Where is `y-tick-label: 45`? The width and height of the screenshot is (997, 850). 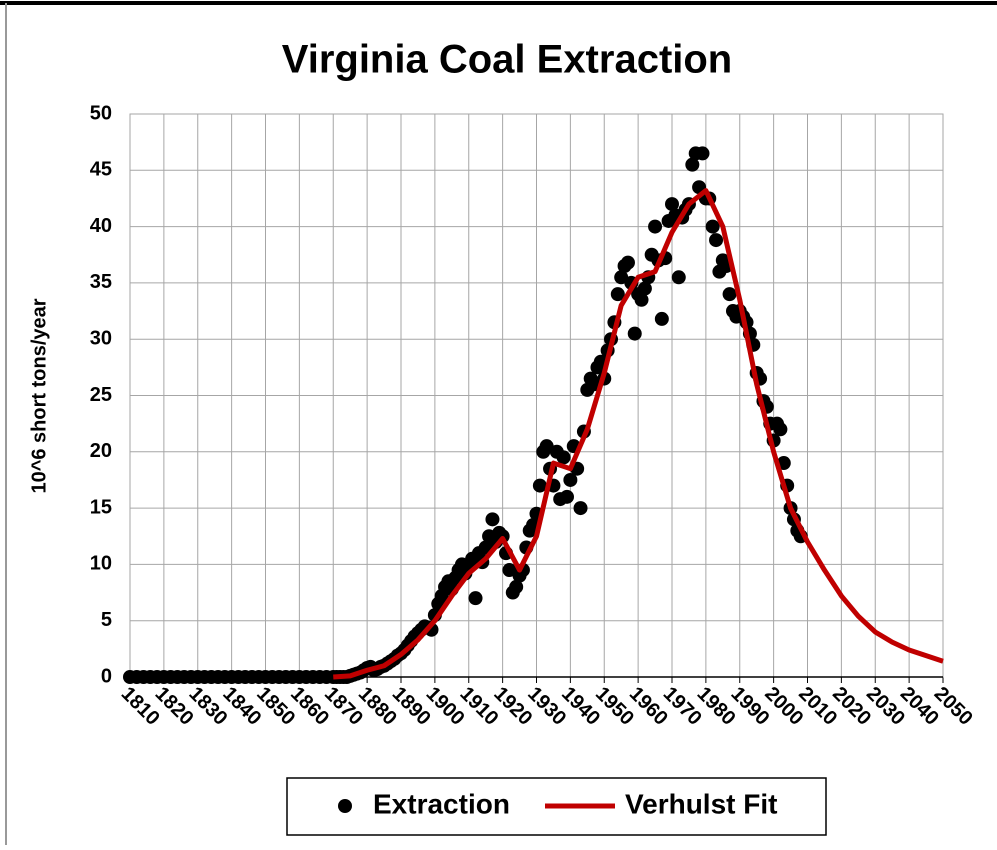
y-tick-label: 45 is located at coordinates (101, 170).